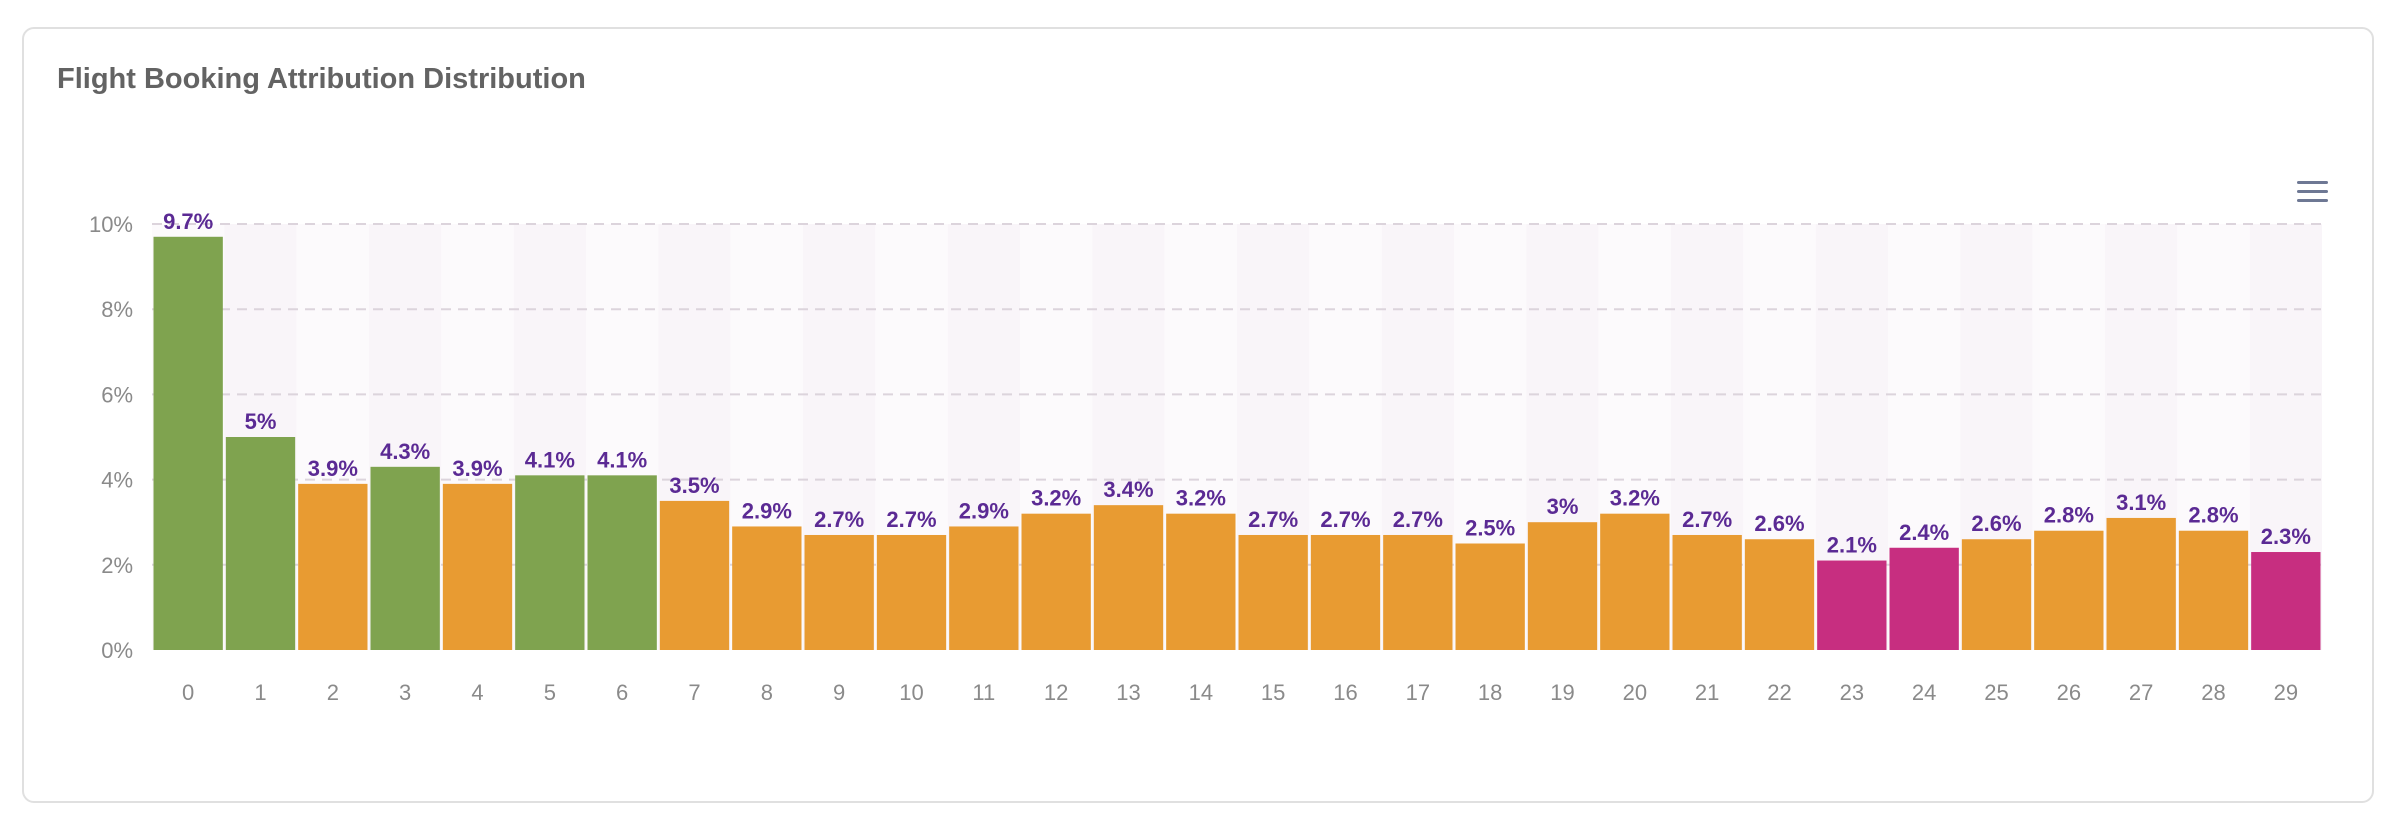 Image resolution: width=2394 pixels, height=834 pixels. I want to click on x-tick-label: 11, so click(983, 692).